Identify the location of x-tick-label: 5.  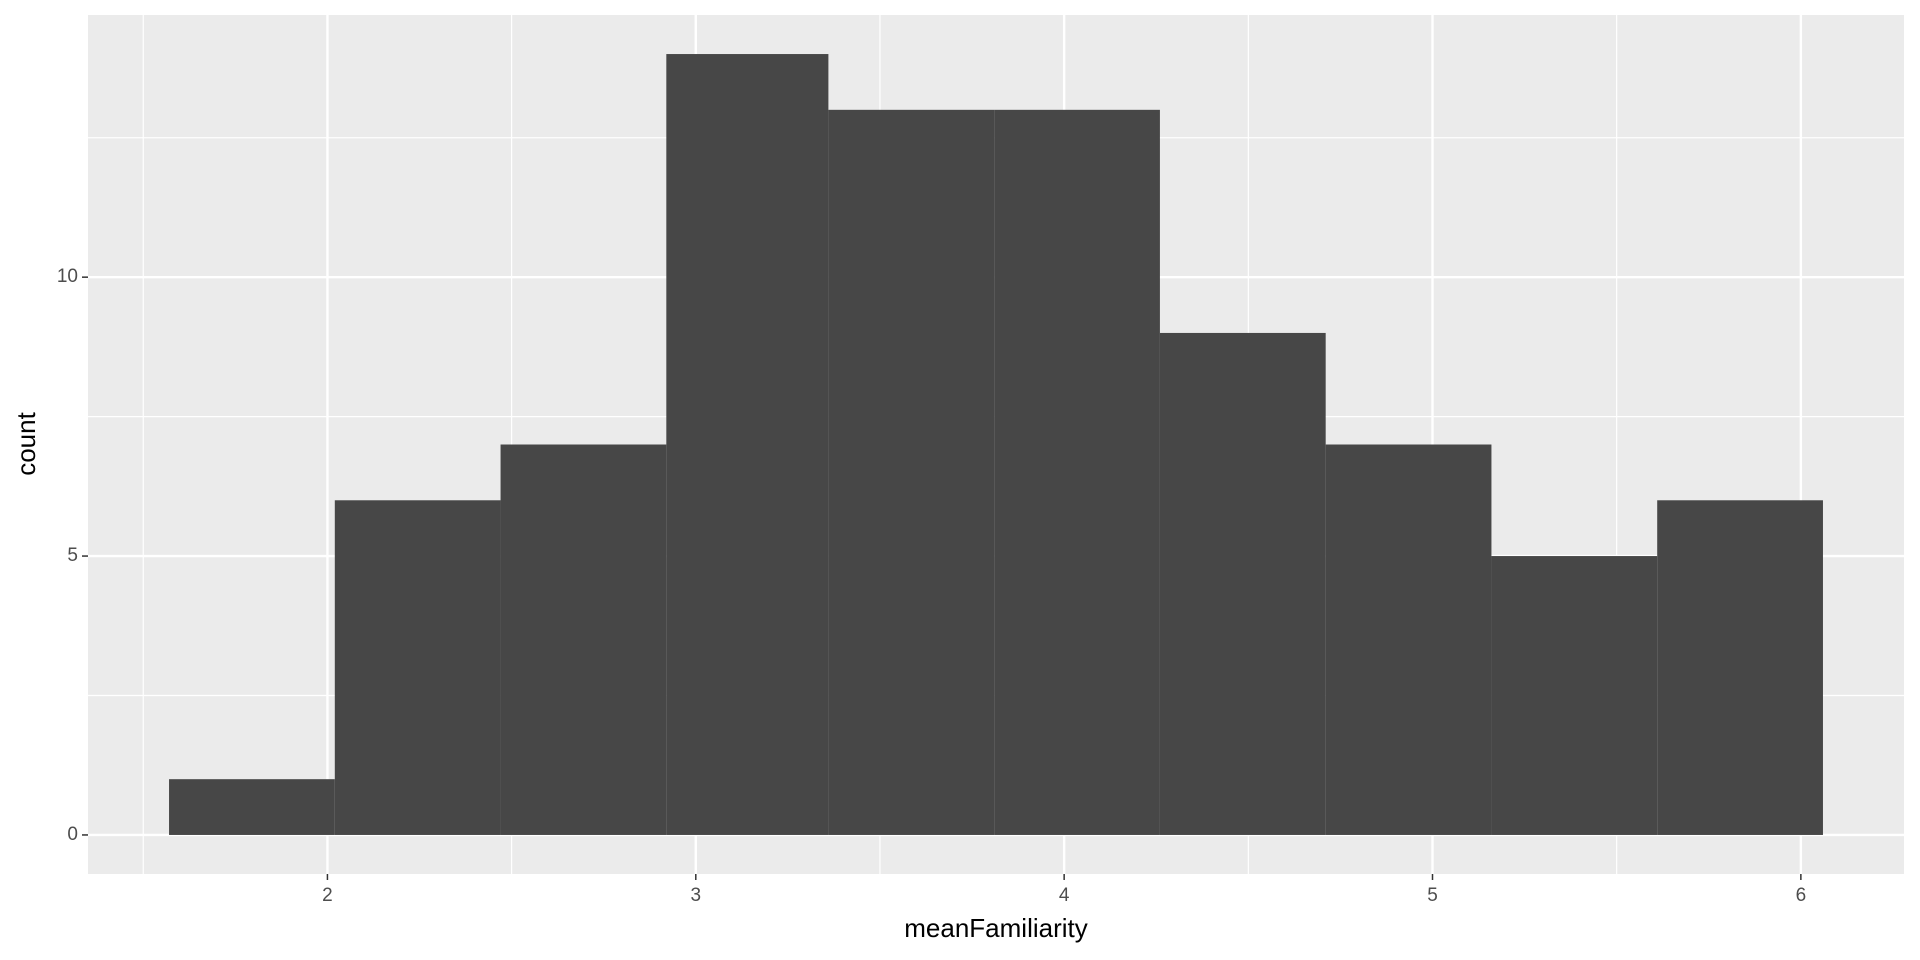
(1432, 895).